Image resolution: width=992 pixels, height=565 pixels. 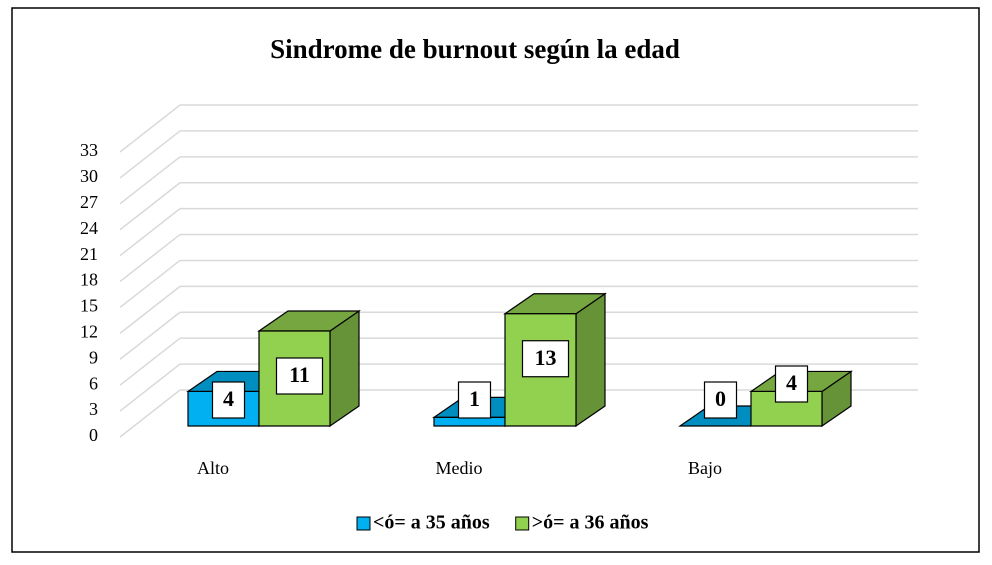 I want to click on y-tick-label: 18, so click(x=89, y=280).